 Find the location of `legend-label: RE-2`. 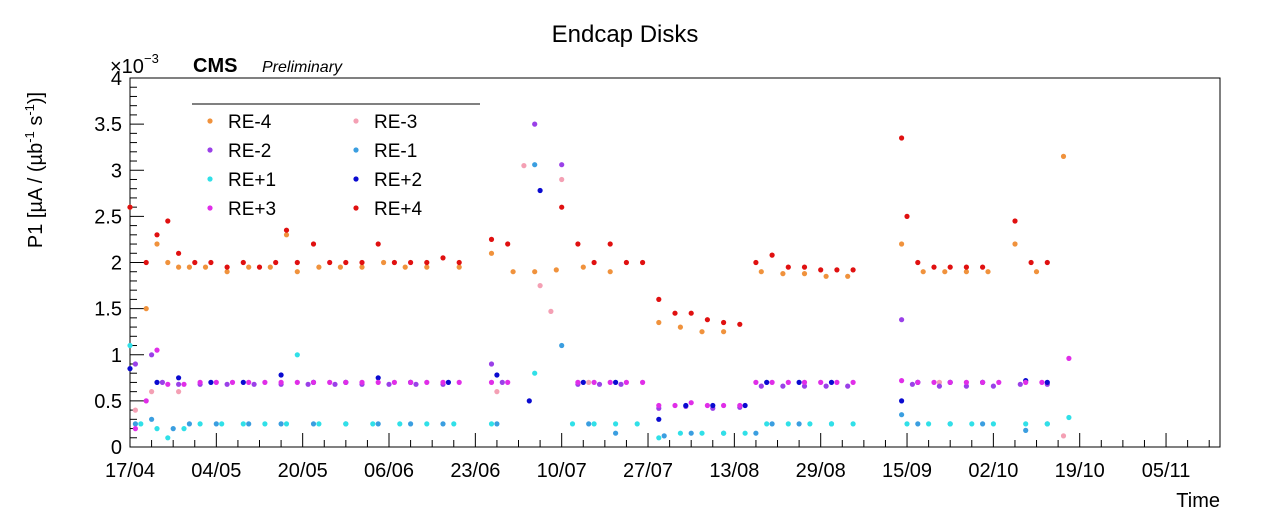

legend-label: RE-2 is located at coordinates (249, 151).